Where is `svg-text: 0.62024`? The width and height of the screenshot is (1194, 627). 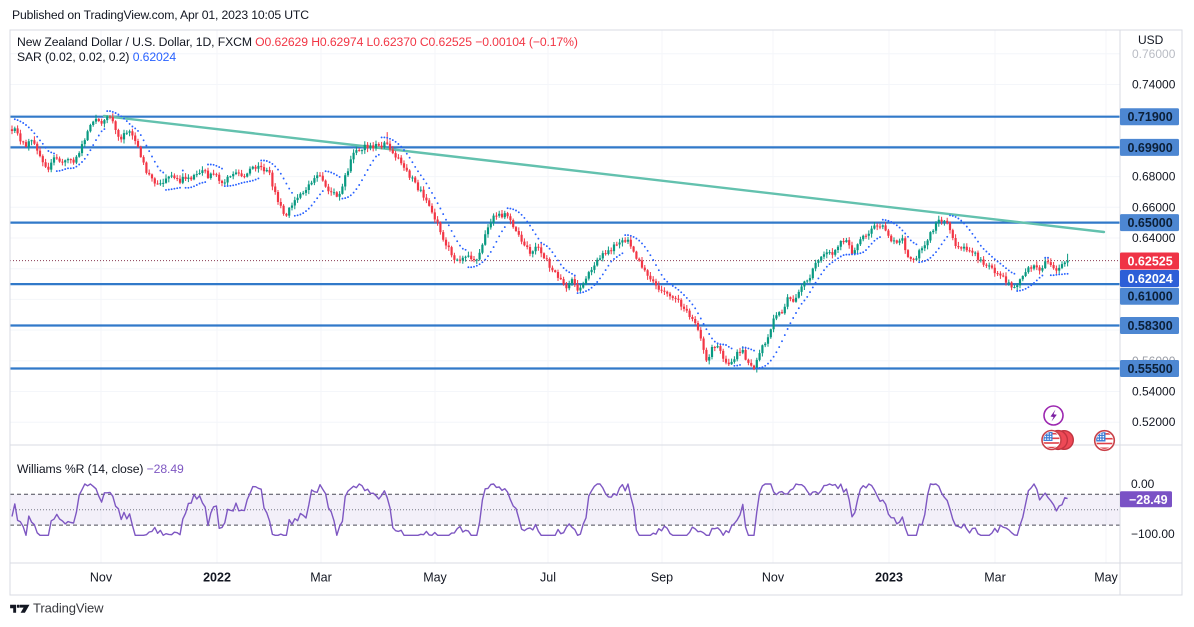
svg-text: 0.62024 is located at coordinates (1150, 279).